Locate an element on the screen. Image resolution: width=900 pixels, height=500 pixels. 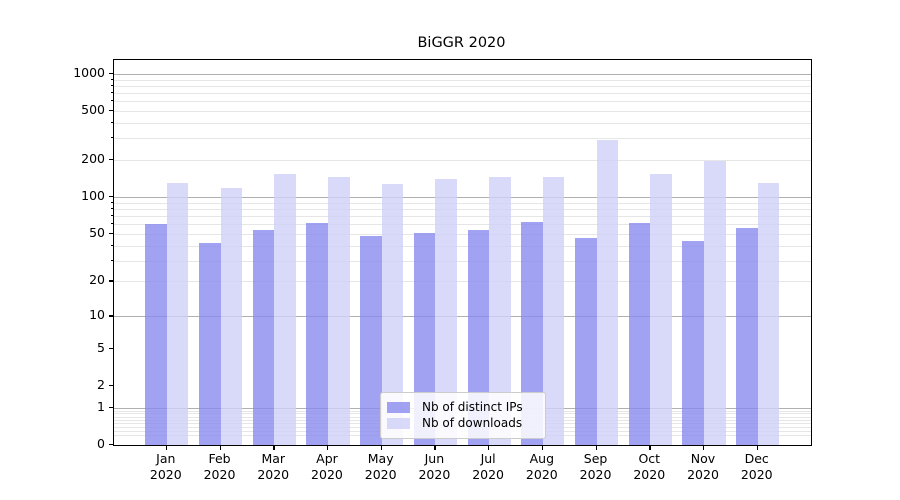
x-tick-label: Feb 2020 is located at coordinates (220, 467).